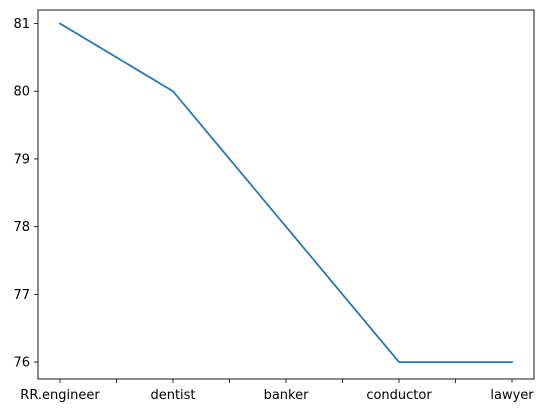 The width and height of the screenshot is (544, 413). What do you see at coordinates (21, 227) in the screenshot?
I see `y-tick-label: 78` at bounding box center [21, 227].